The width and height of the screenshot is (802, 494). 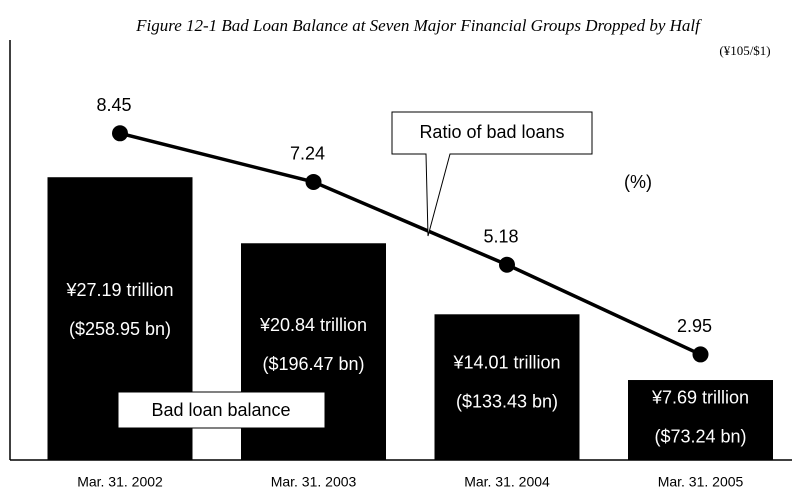 I want to click on bar-label: ¥14.01 trillion, so click(x=506, y=363).